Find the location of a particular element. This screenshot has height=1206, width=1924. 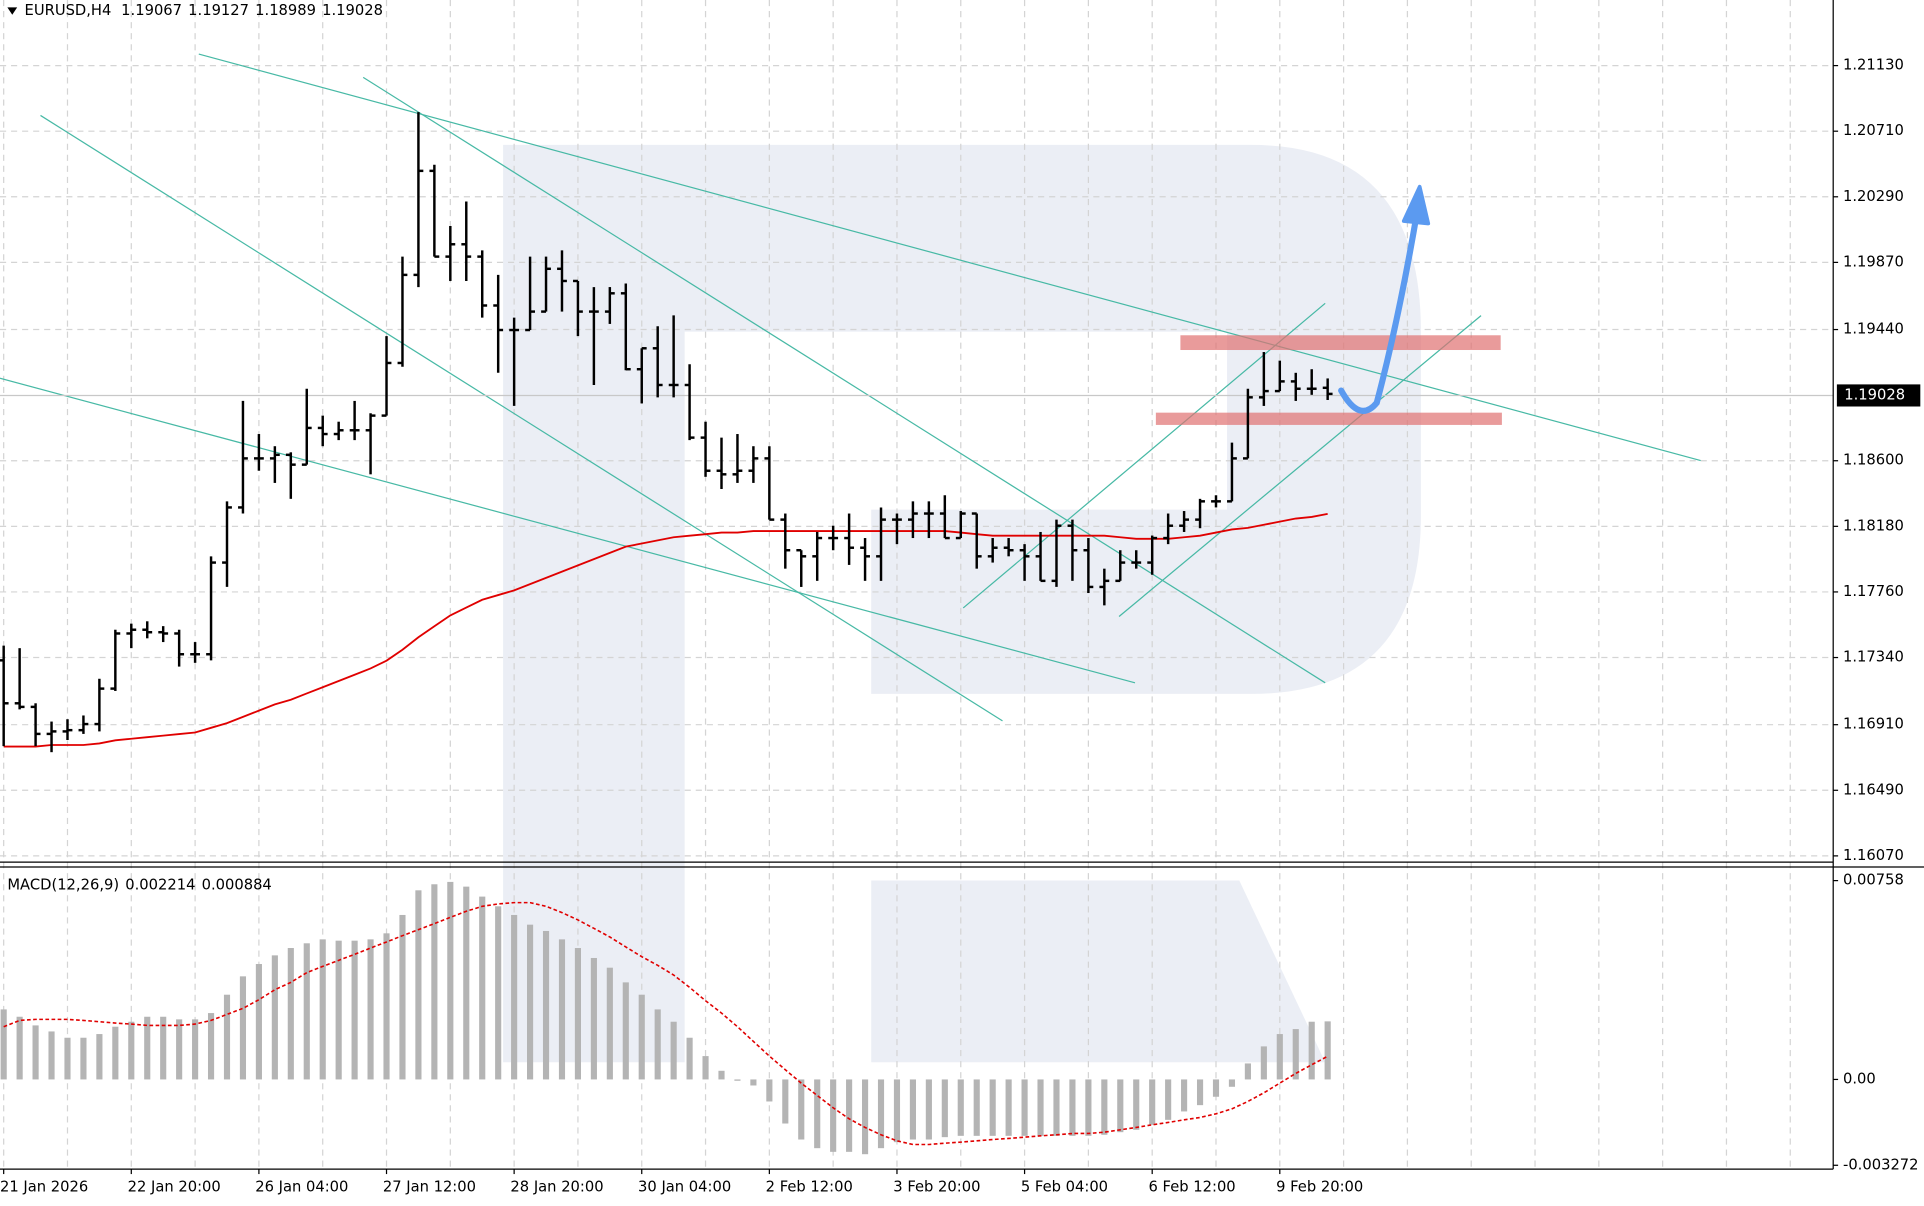

x-tick-label: 9 Feb 20:00 is located at coordinates (1319, 1187).